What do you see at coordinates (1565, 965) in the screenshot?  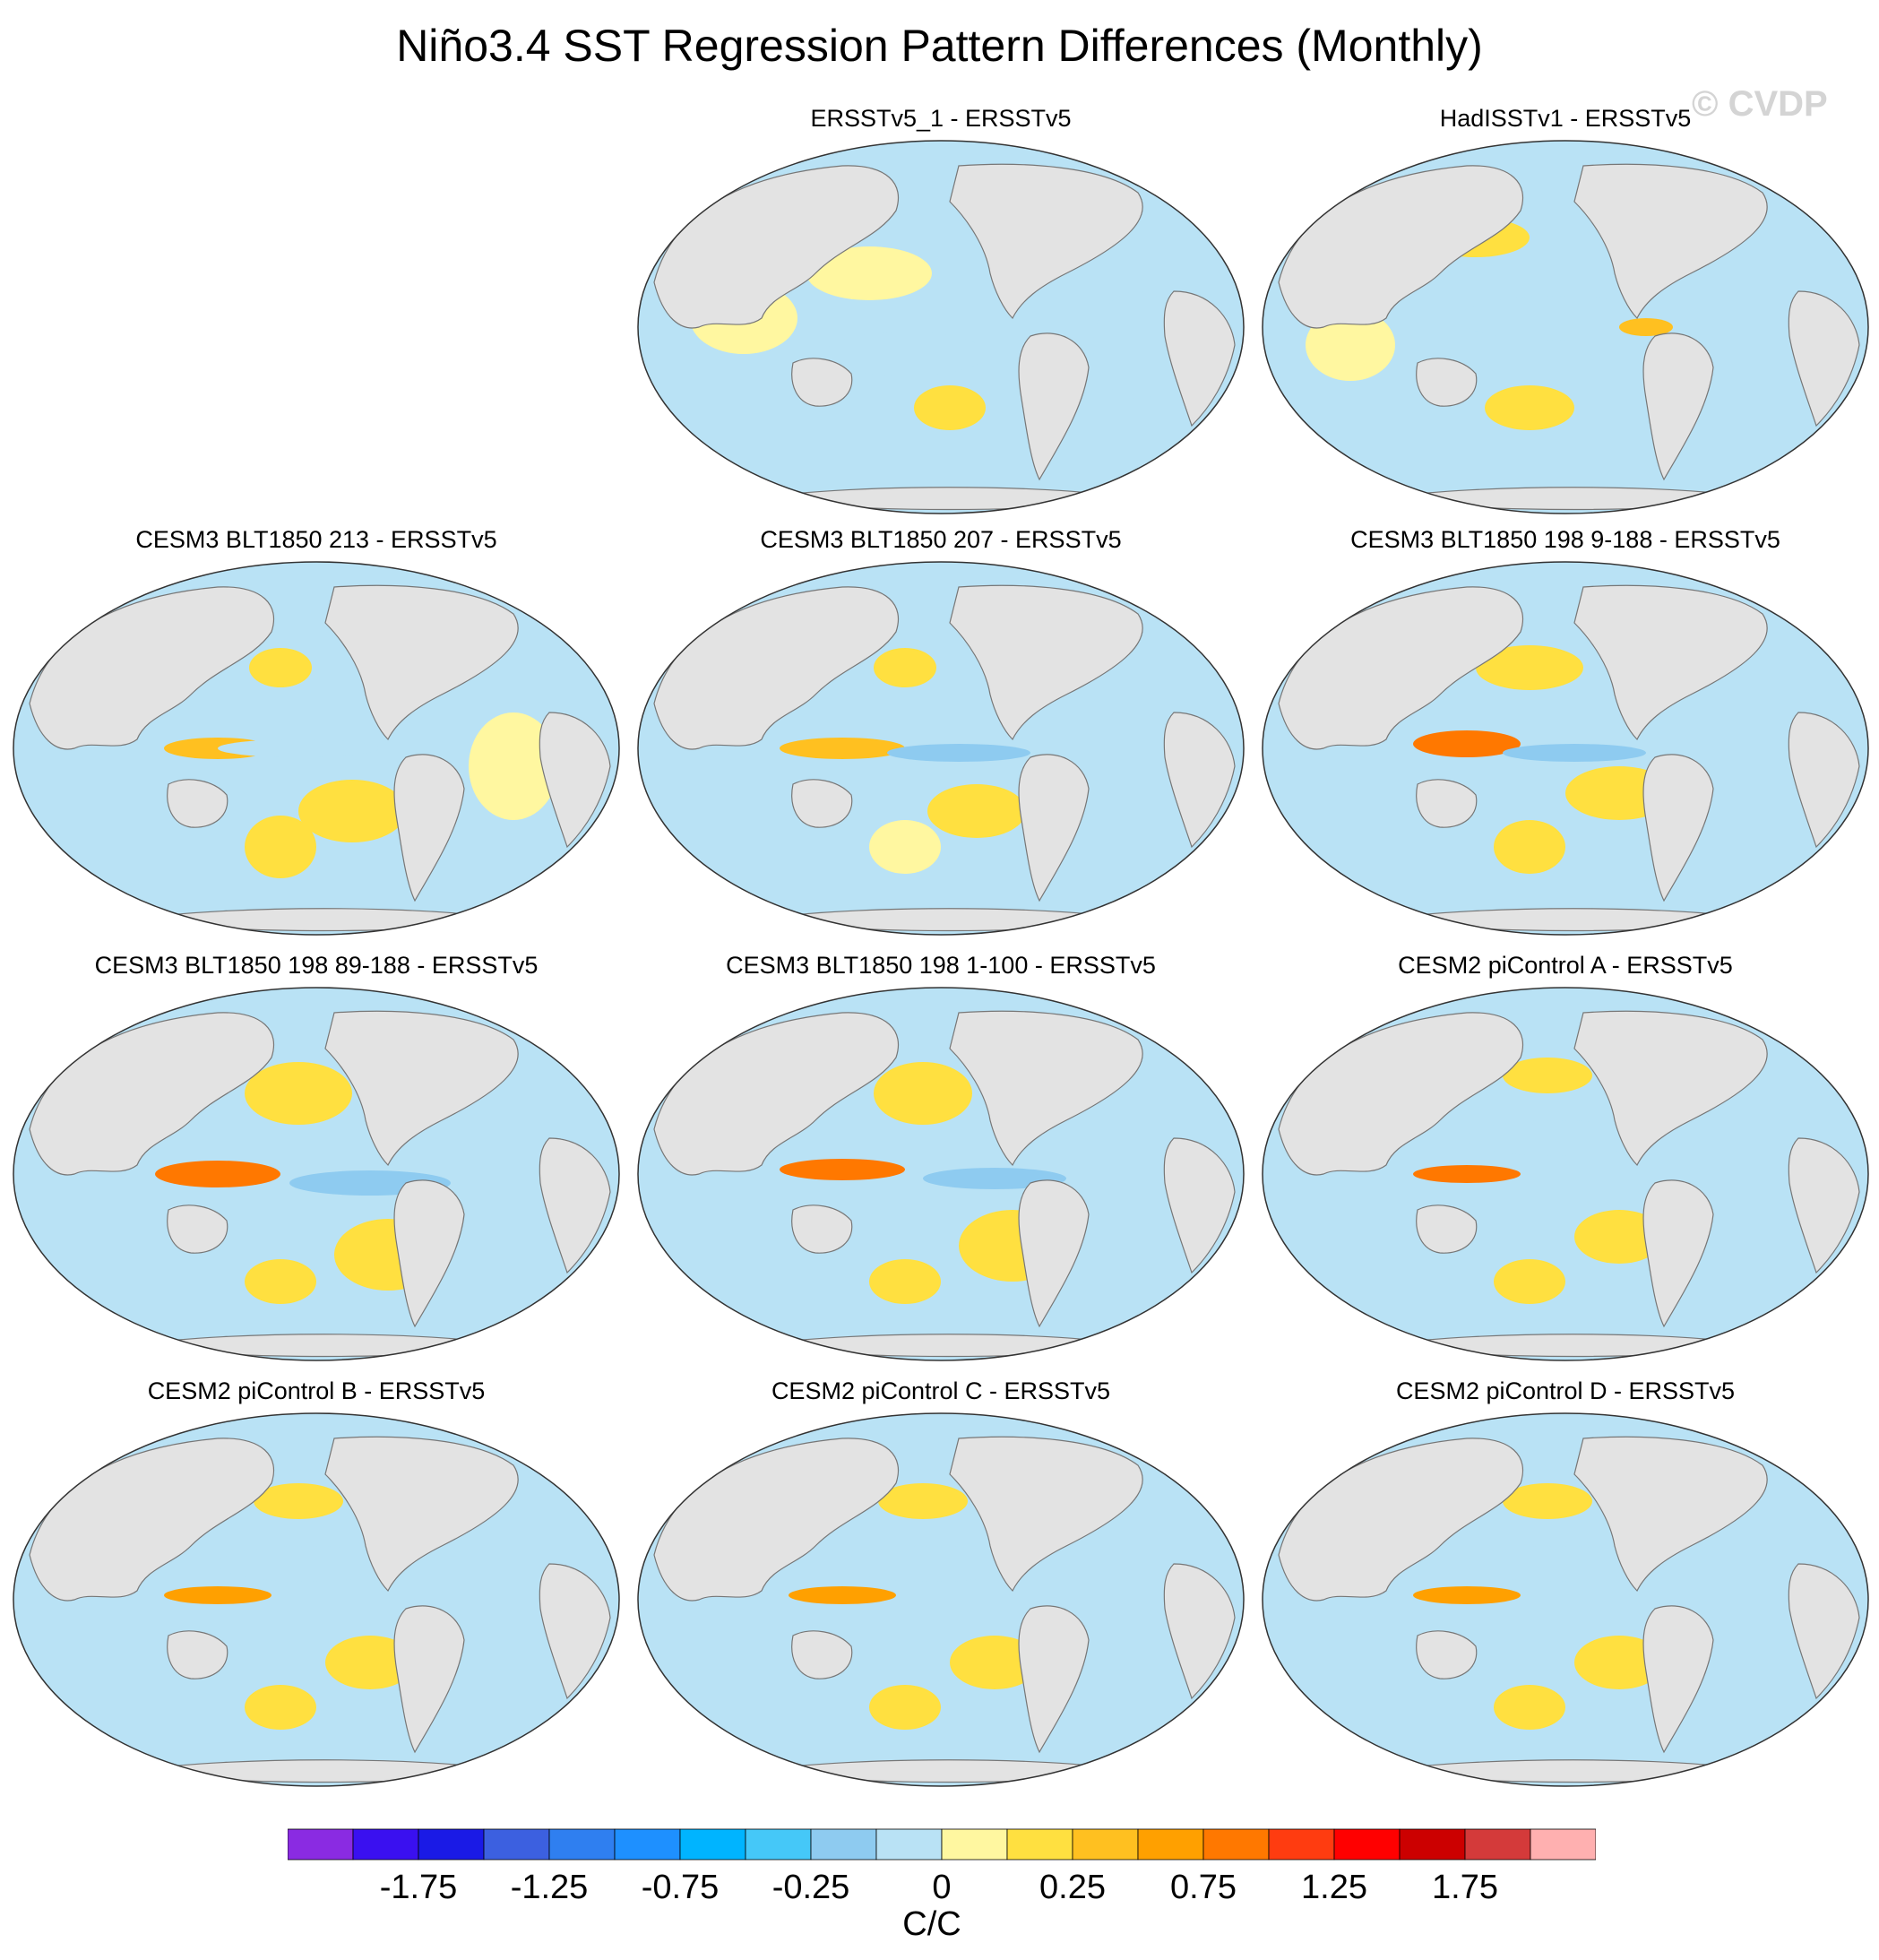 I see `map-panel-title: CESM2 piControl A - ERSSTv5` at bounding box center [1565, 965].